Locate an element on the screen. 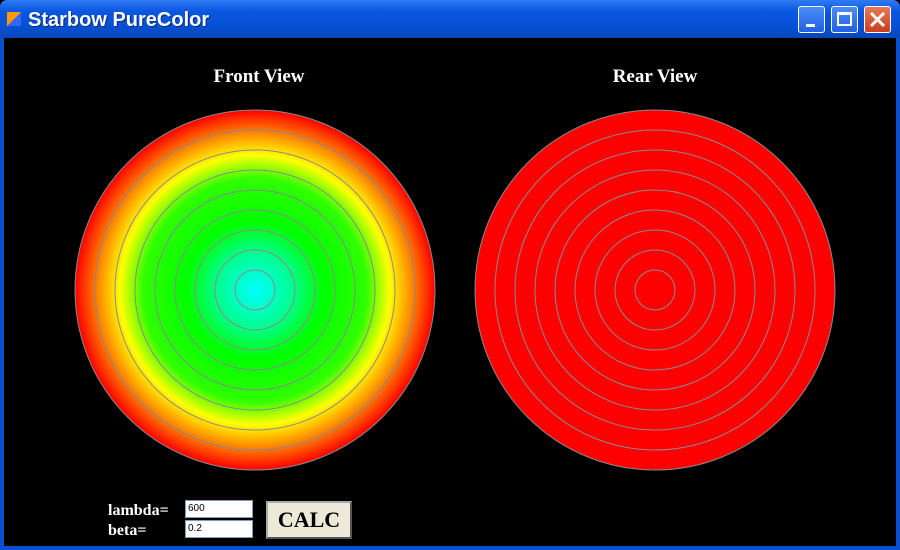 The width and height of the screenshot is (900, 550). front-view-label: Front View is located at coordinates (259, 76).